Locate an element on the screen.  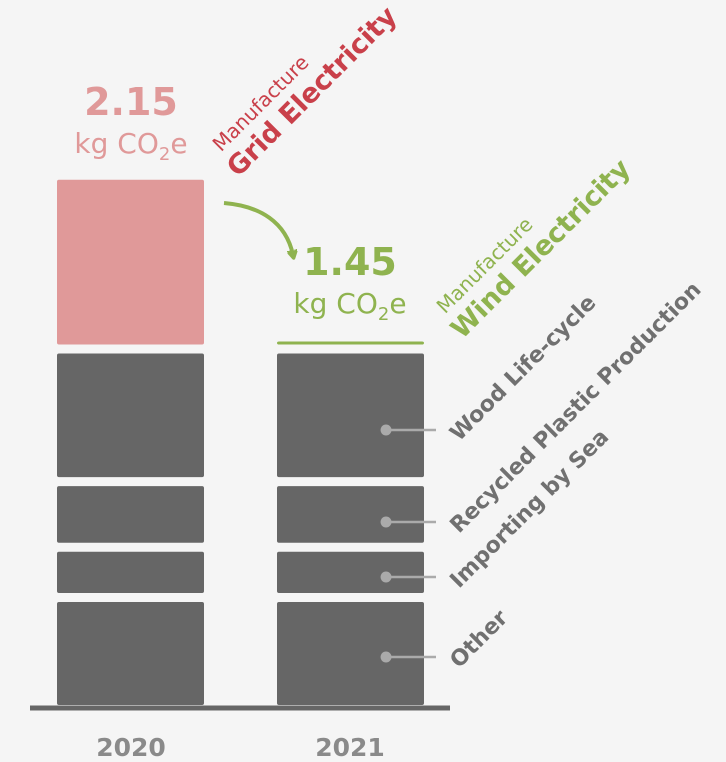
total-2021: 1.45 kg CO2e is located at coordinates (349, 282).